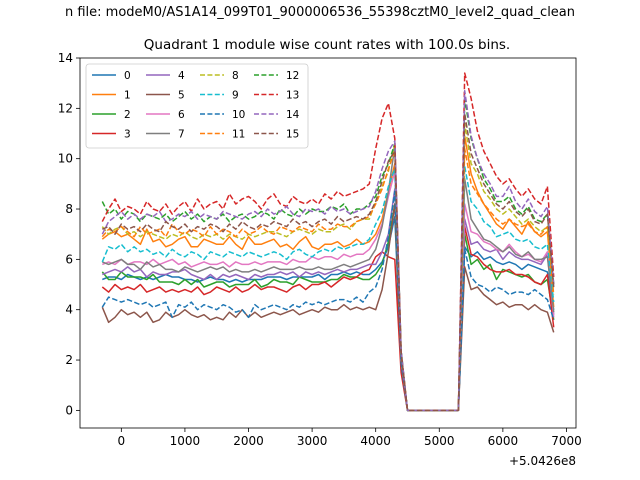 Image resolution: width=640 pixels, height=480 pixels. What do you see at coordinates (127, 96) in the screenshot?
I see `legend-label-1: 1` at bounding box center [127, 96].